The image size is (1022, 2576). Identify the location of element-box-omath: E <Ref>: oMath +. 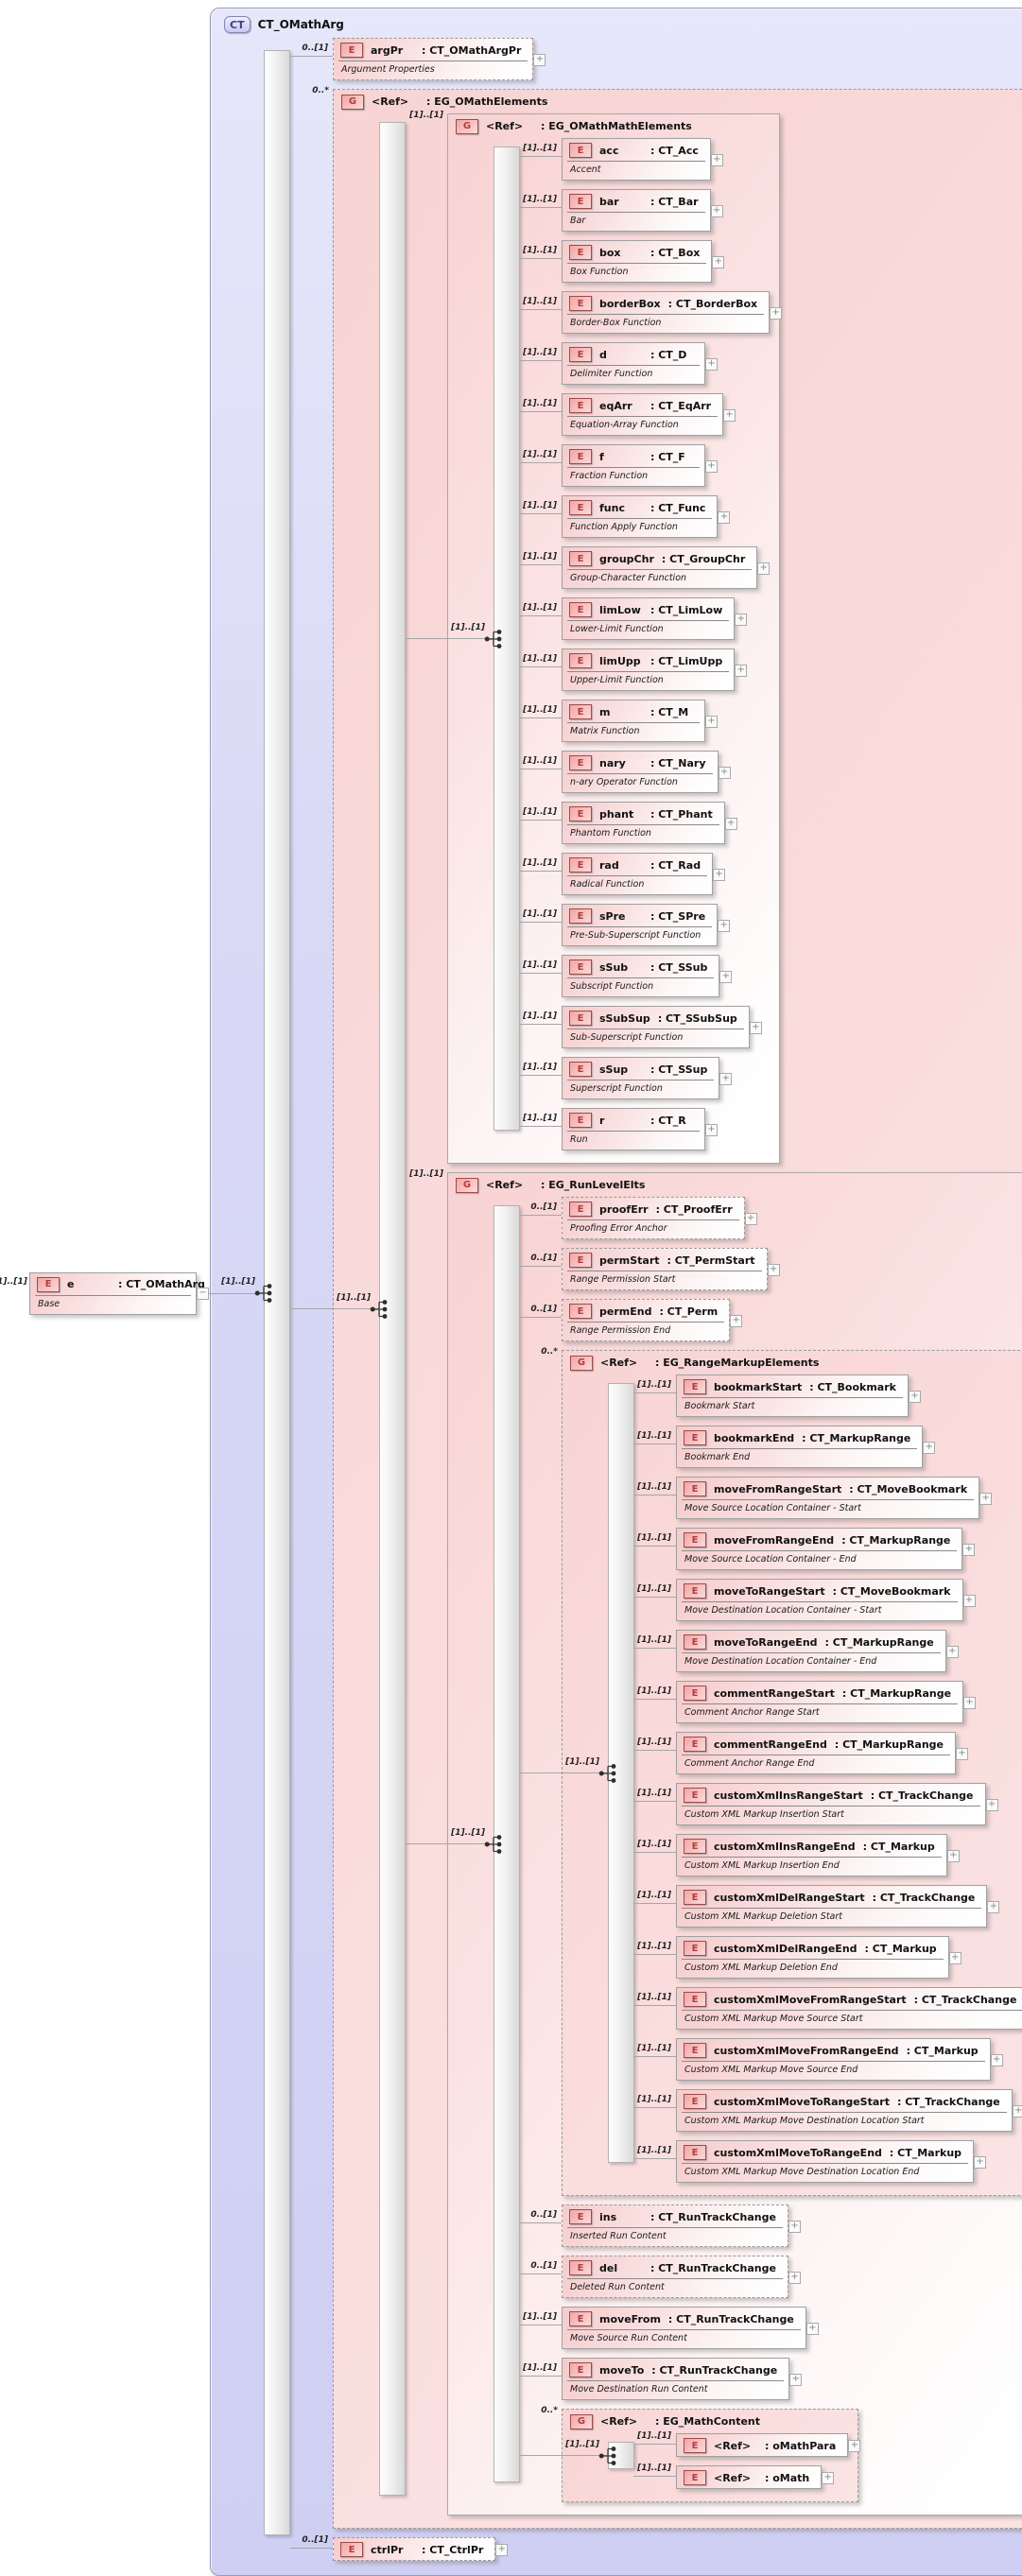
(755, 2477).